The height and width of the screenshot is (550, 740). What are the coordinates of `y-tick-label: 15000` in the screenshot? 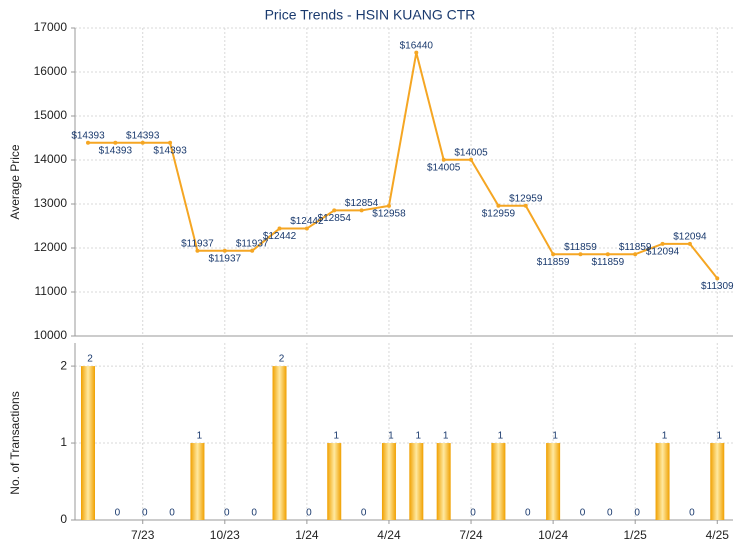 It's located at (51, 115).